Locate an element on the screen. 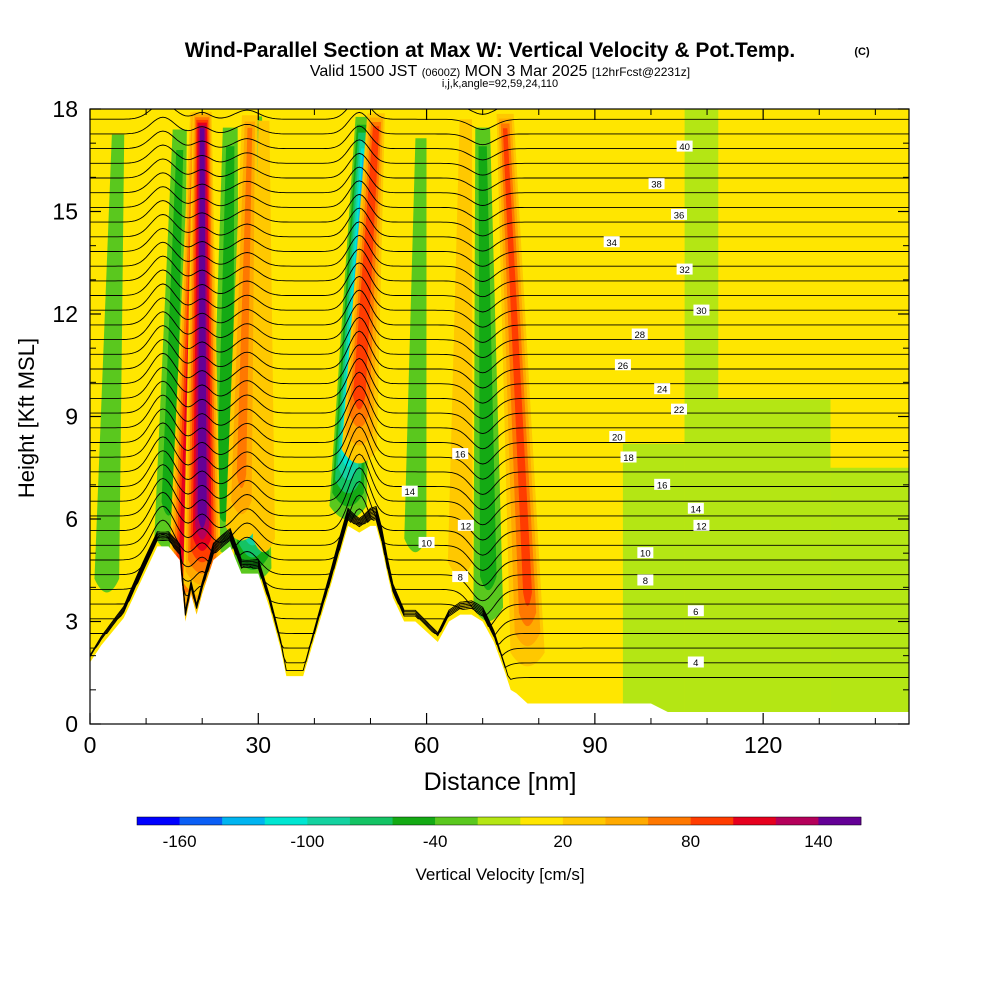 The width and height of the screenshot is (1000, 1005). isentrope-label: 6 is located at coordinates (695, 611).